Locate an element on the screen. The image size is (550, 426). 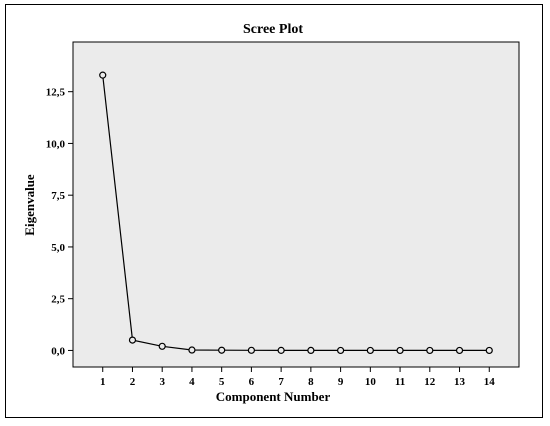
y-axis: 0,0 2,5 5,0 7,5 10,0 12,5 is located at coordinates (59, 222).